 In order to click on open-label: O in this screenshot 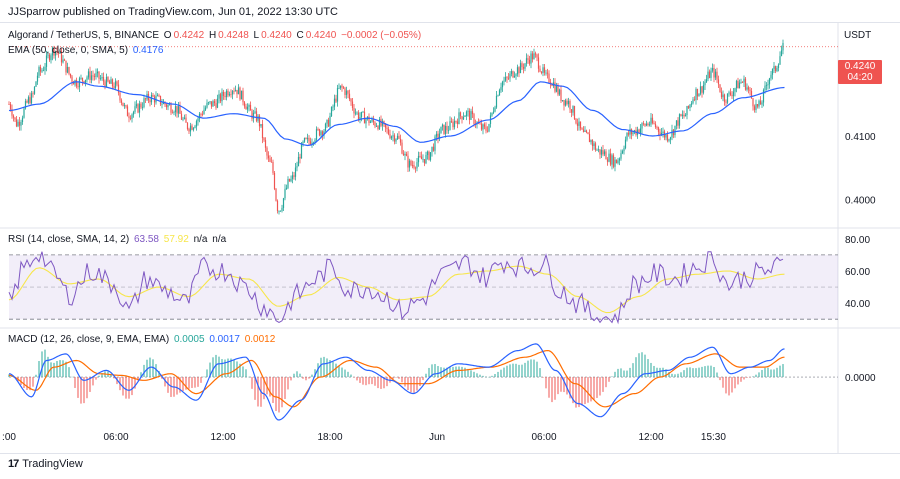, I will do `click(167, 35)`.